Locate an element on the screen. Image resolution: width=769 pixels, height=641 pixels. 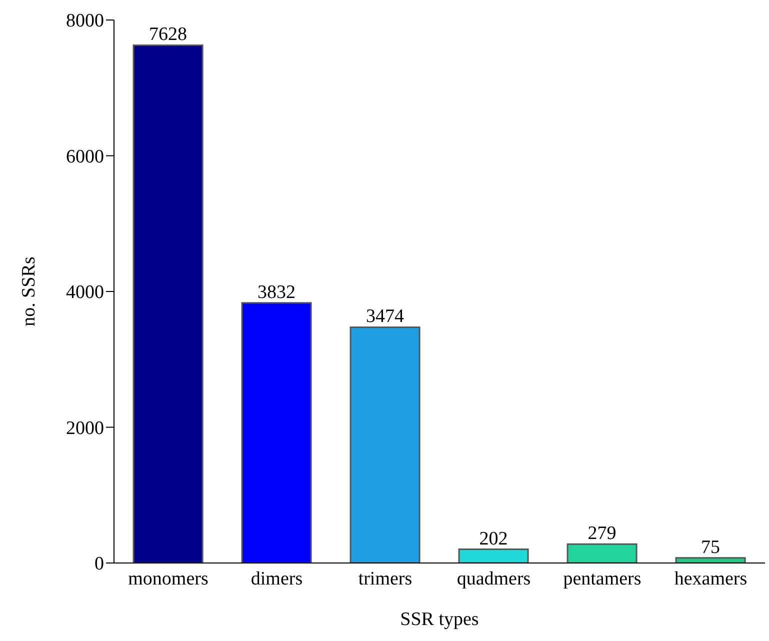
y-tick-label: 2000 is located at coordinates (85, 428).